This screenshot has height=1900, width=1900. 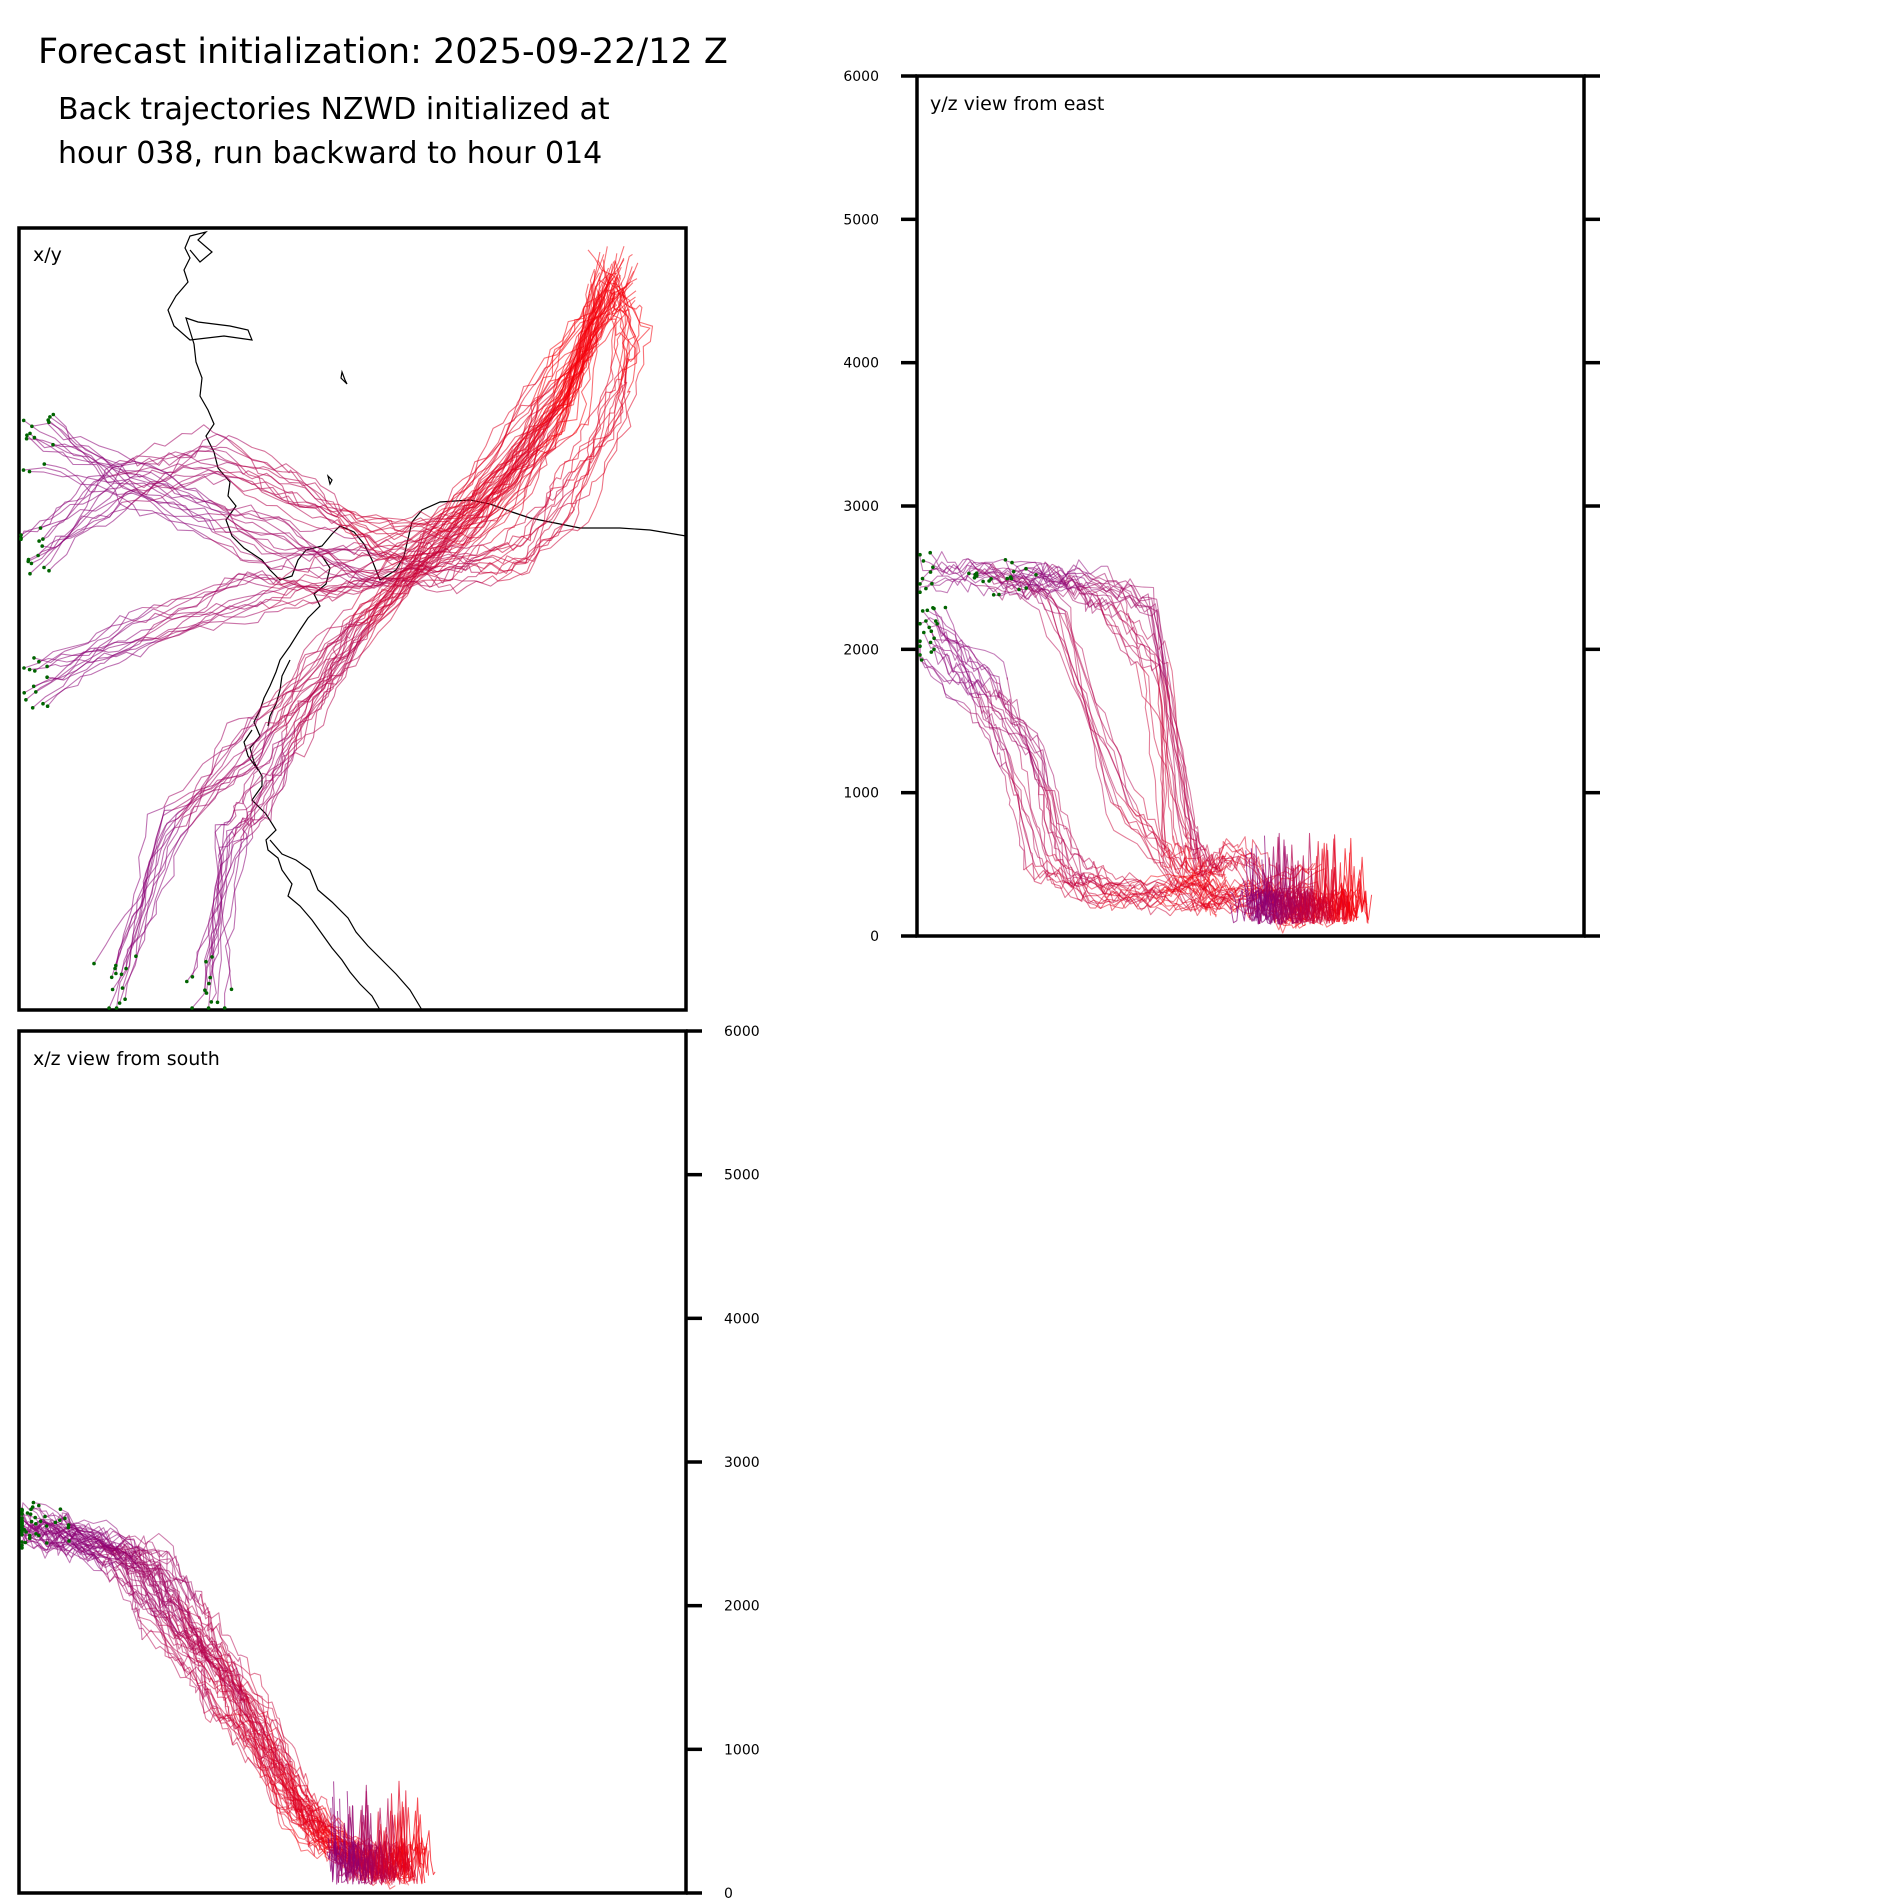 I want to click on tick-label: 4000, so click(x=742, y=1319).